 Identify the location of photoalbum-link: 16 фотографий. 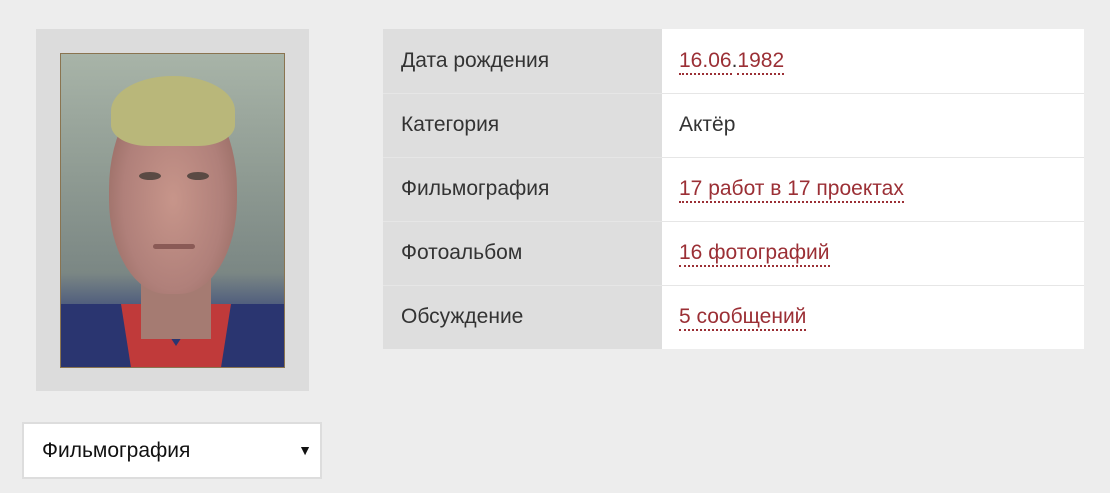
(754, 254).